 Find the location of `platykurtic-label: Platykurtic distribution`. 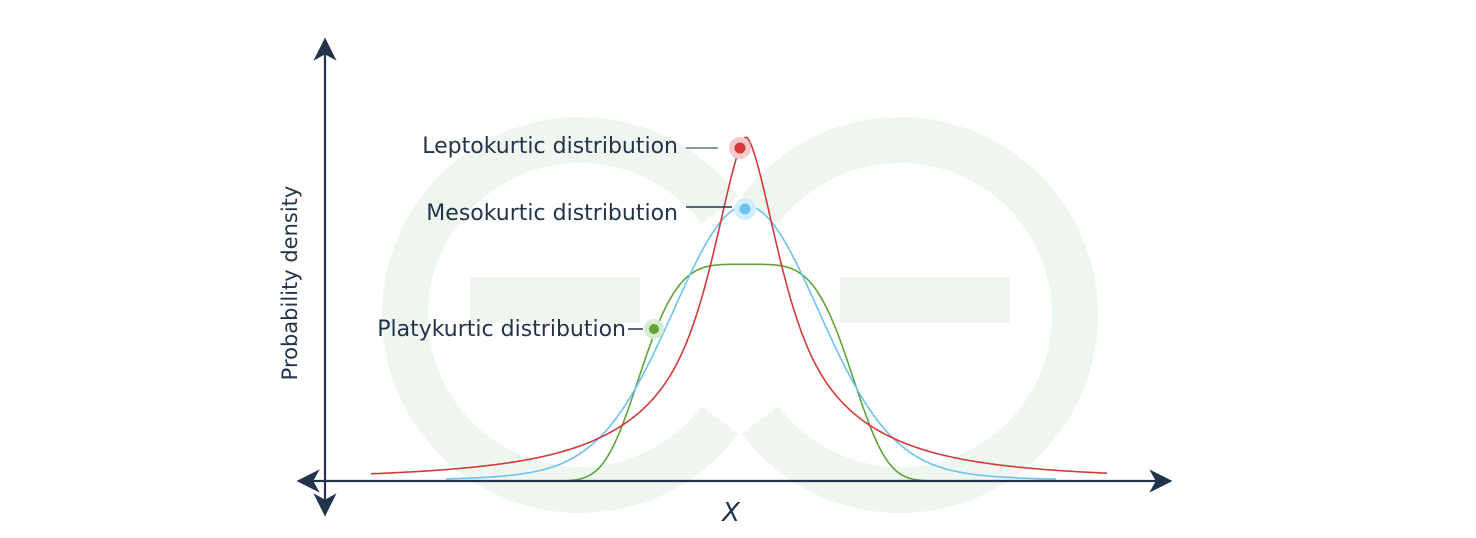

platykurtic-label: Platykurtic distribution is located at coordinates (501, 329).